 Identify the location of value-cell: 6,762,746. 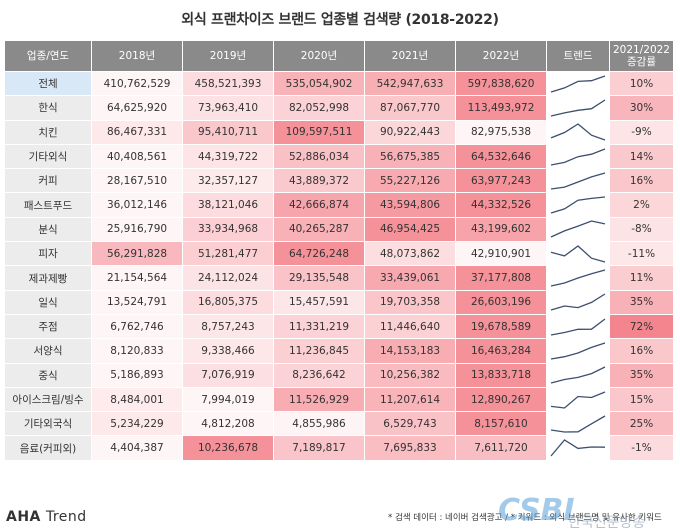
(137, 326).